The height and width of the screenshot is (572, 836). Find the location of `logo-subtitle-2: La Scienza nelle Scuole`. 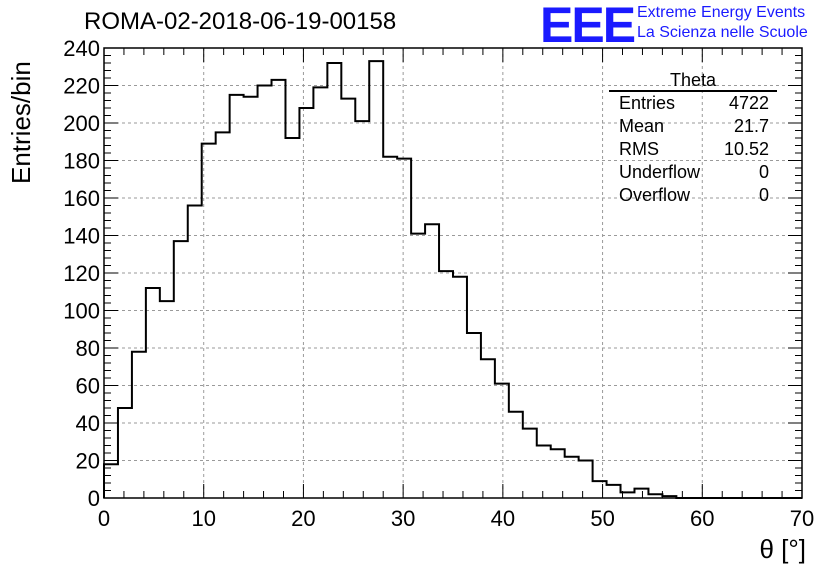

logo-subtitle-2: La Scienza nelle Scuole is located at coordinates (722, 32).